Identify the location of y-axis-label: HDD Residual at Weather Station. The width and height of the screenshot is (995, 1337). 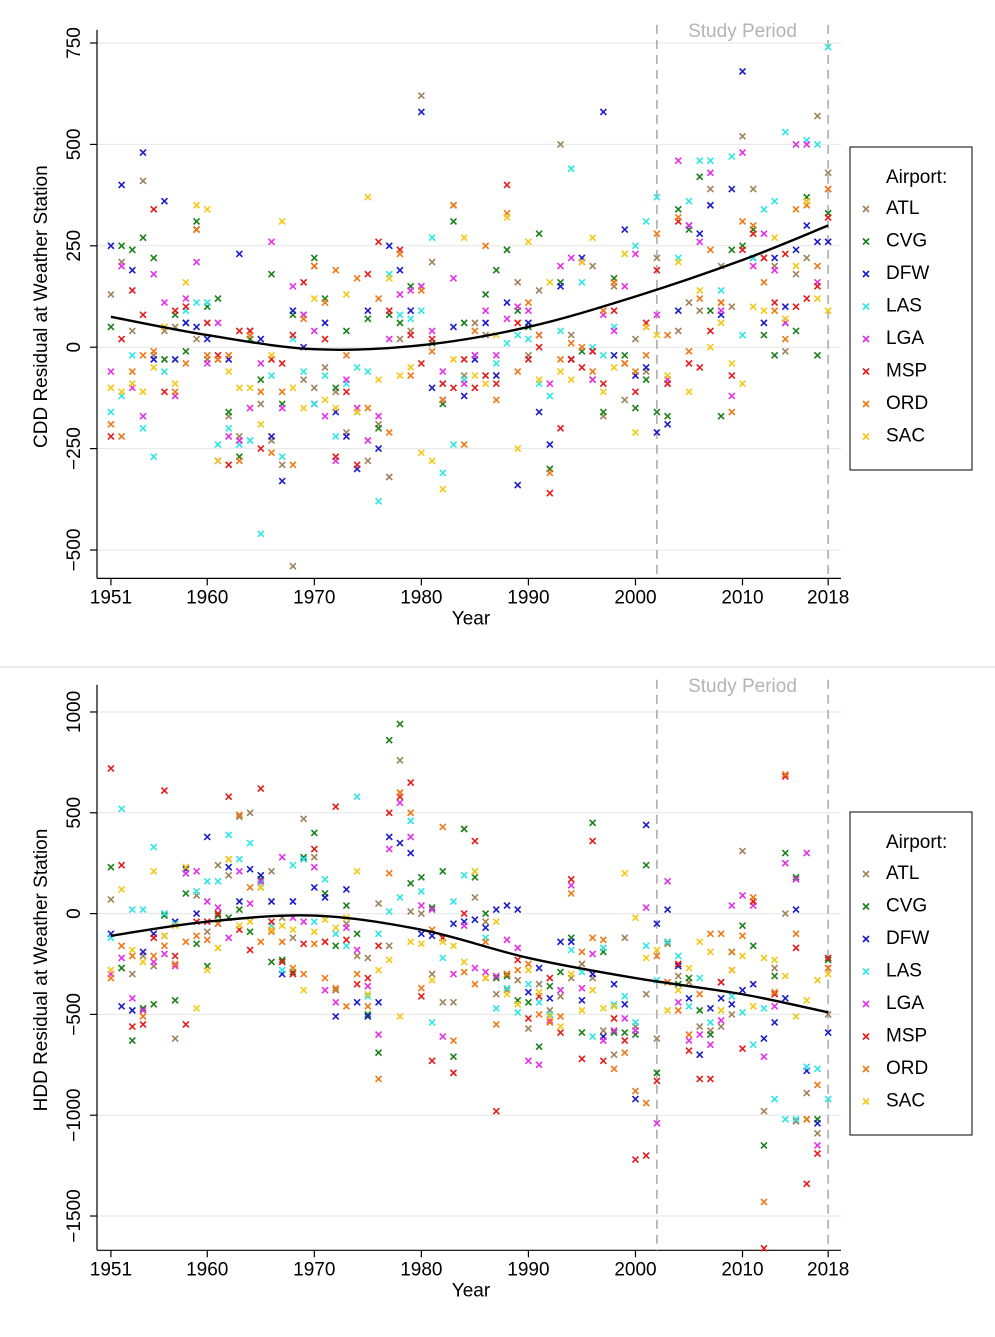
(41, 970).